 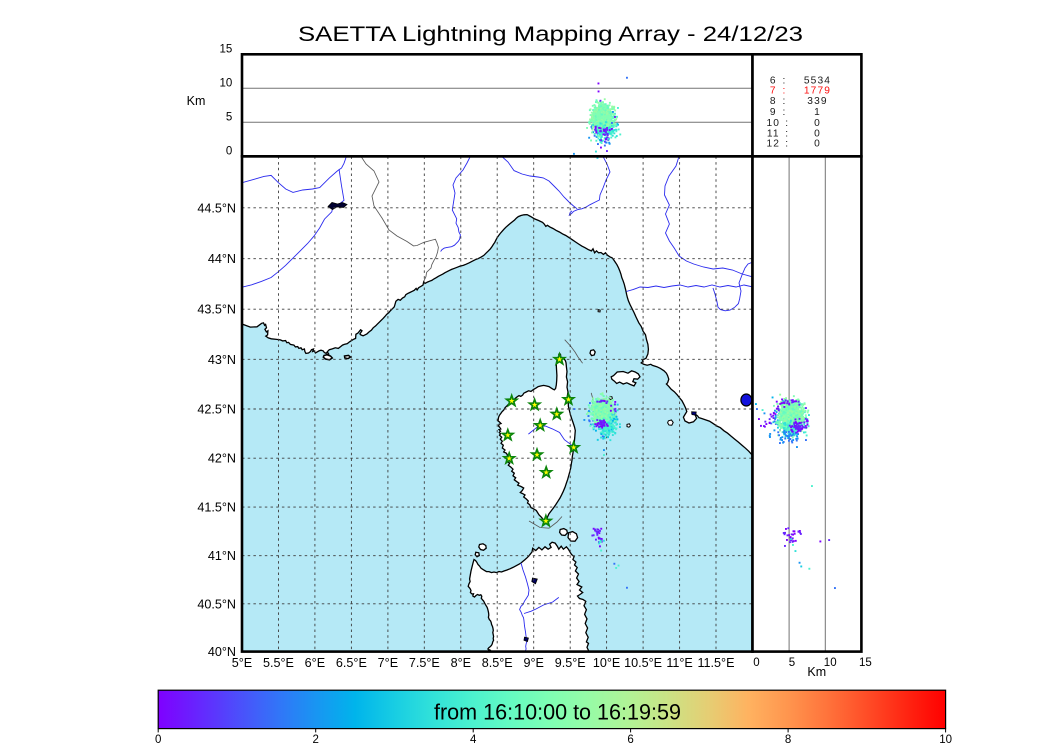 What do you see at coordinates (315, 663) in the screenshot?
I see `svg-text: 6°E` at bounding box center [315, 663].